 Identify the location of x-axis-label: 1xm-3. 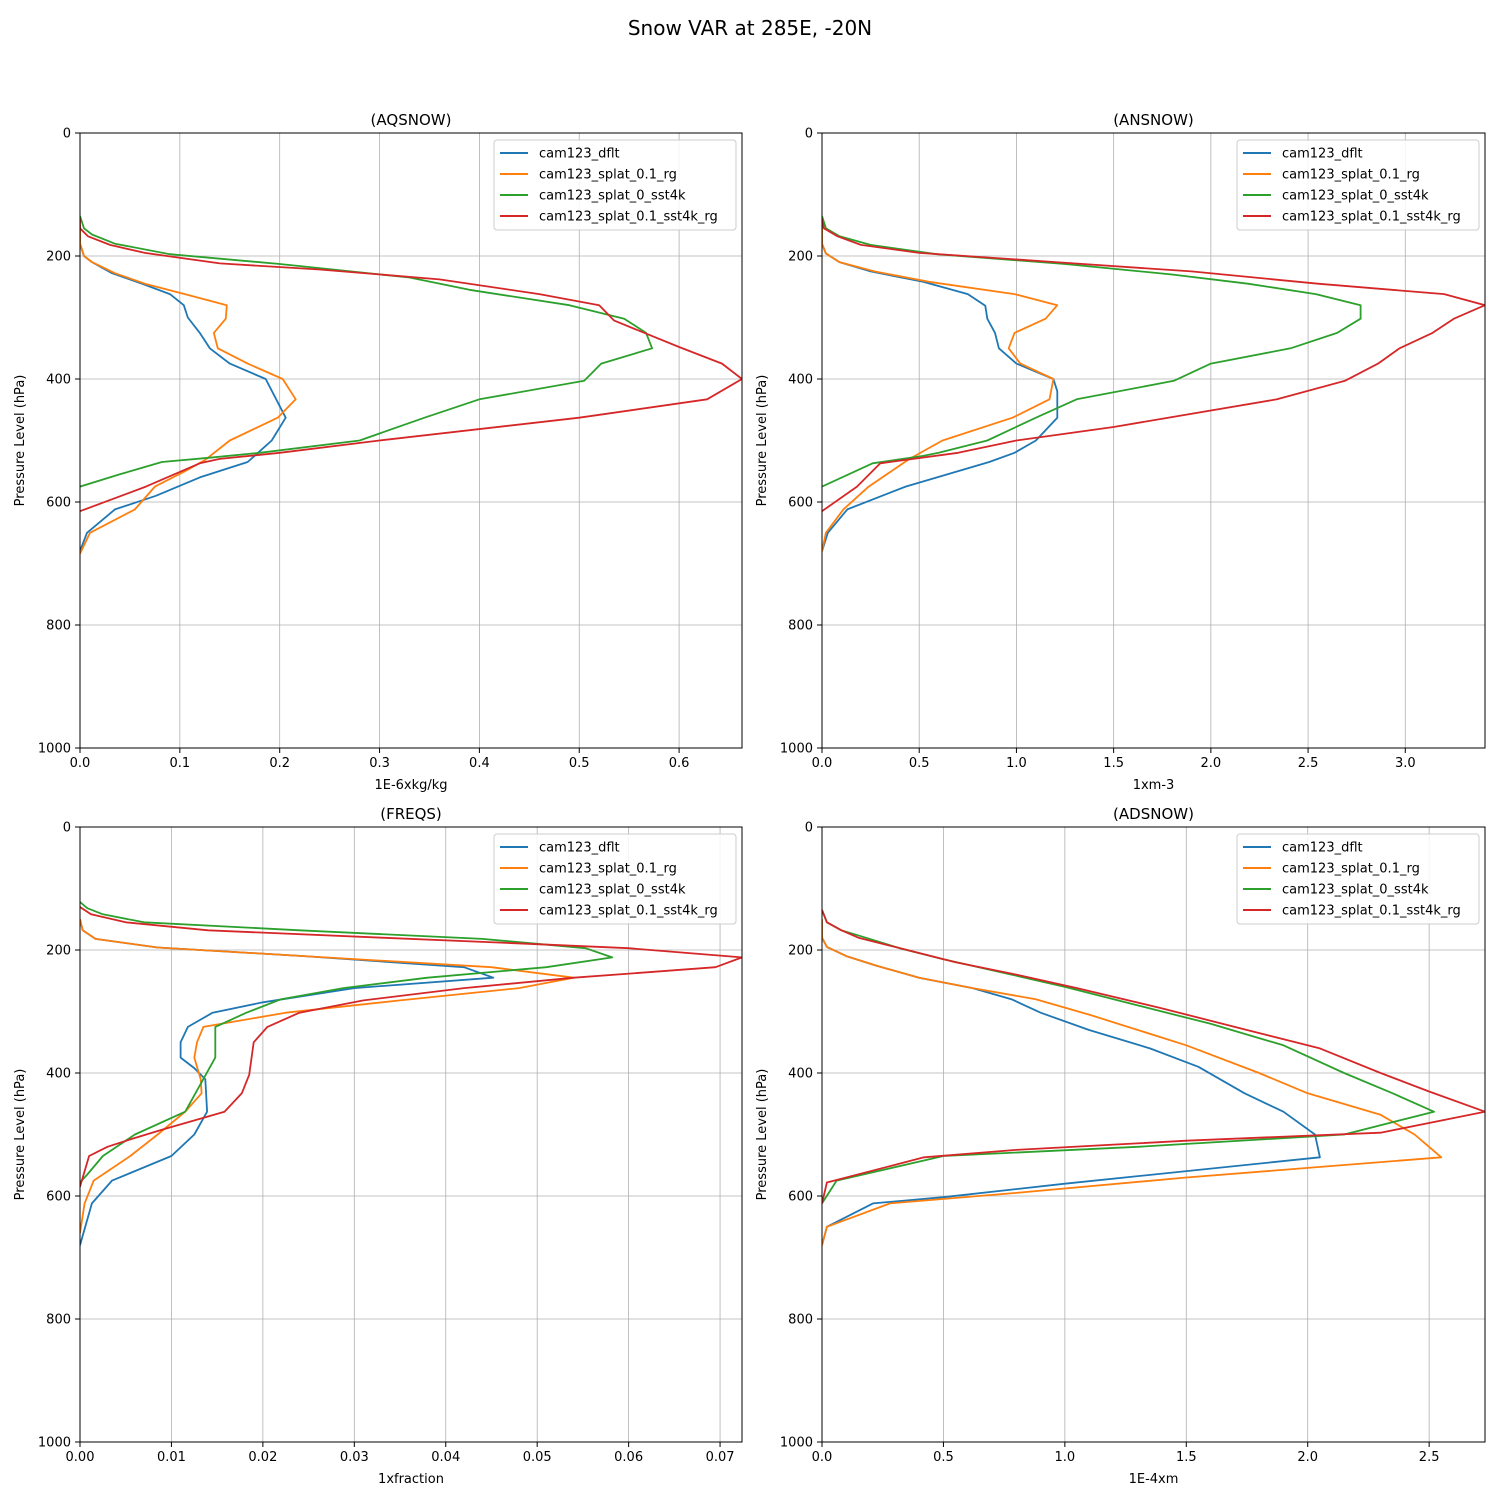
(1154, 785).